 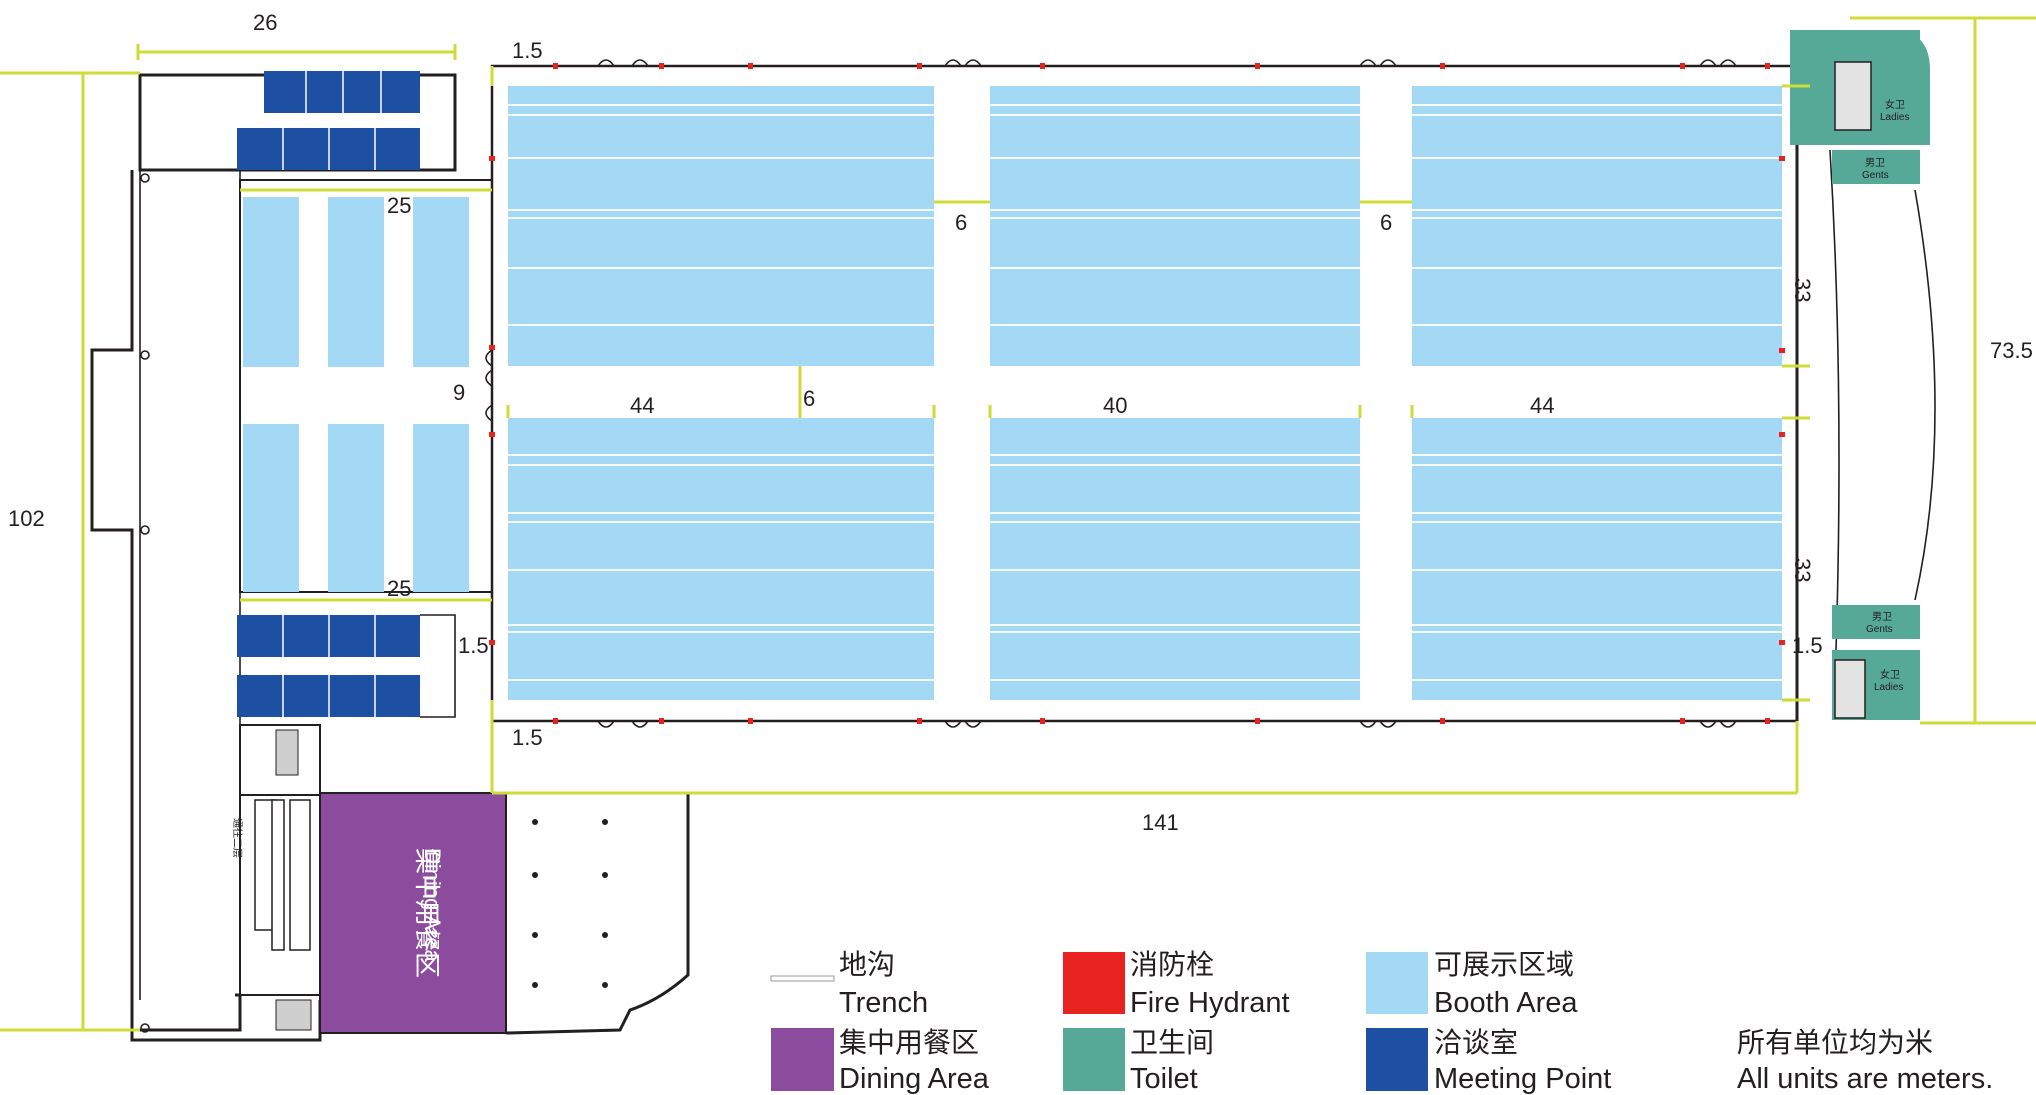 I want to click on booth-area-w6, so click(x=441, y=508).